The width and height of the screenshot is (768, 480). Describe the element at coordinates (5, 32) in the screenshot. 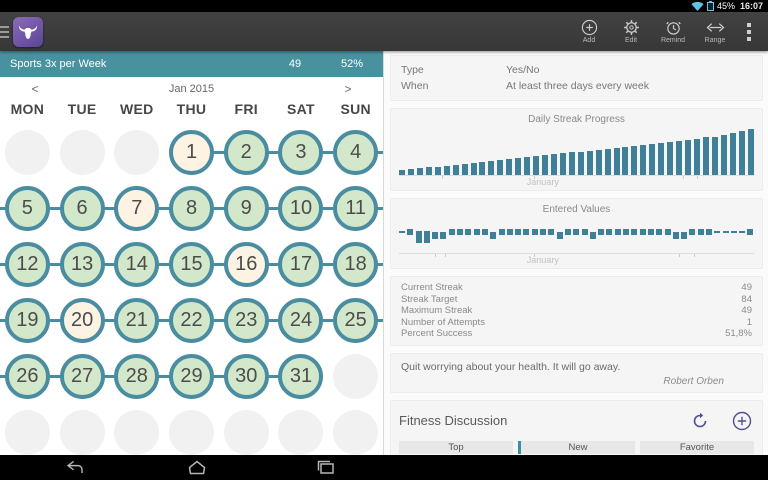

I see `menu-icon` at that location.